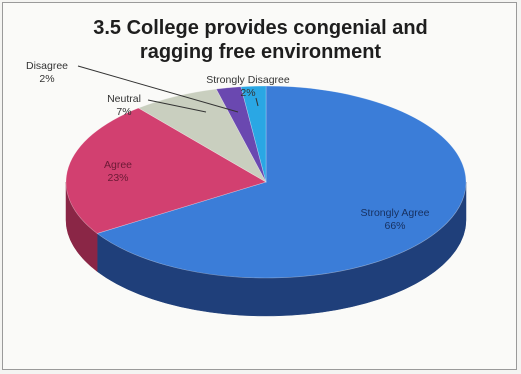  I want to click on leader-line-disagree, so click(158, 89).